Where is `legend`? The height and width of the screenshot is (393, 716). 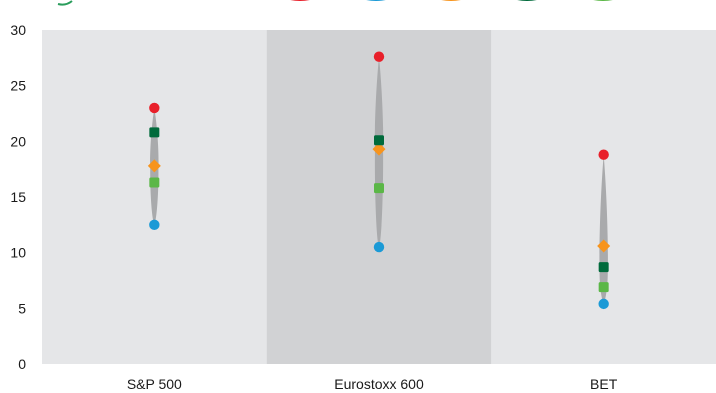 legend is located at coordinates (335, 3).